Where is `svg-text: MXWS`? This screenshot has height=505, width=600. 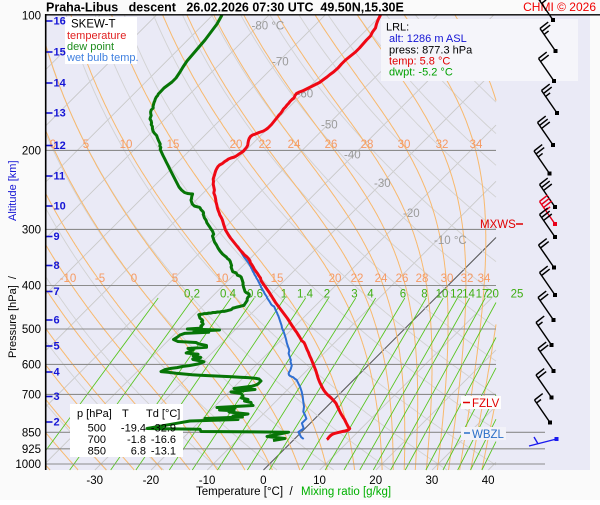 svg-text: MXWS is located at coordinates (498, 225).